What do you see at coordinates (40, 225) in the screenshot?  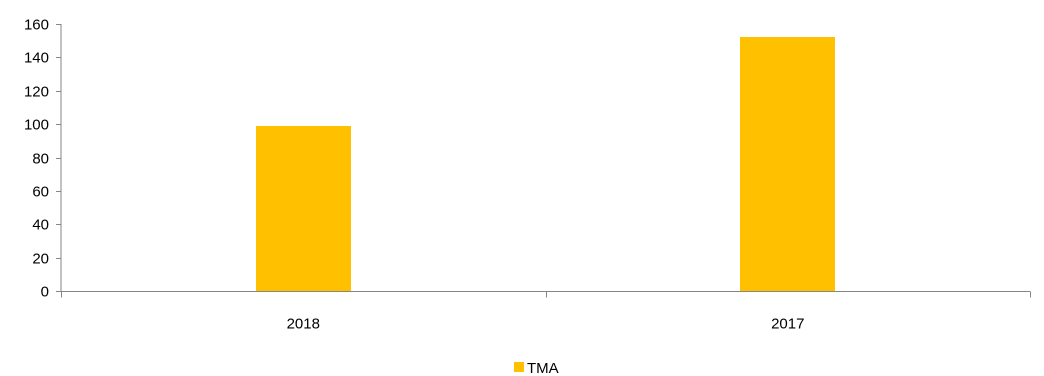 I see `y-tick-label: 40` at bounding box center [40, 225].